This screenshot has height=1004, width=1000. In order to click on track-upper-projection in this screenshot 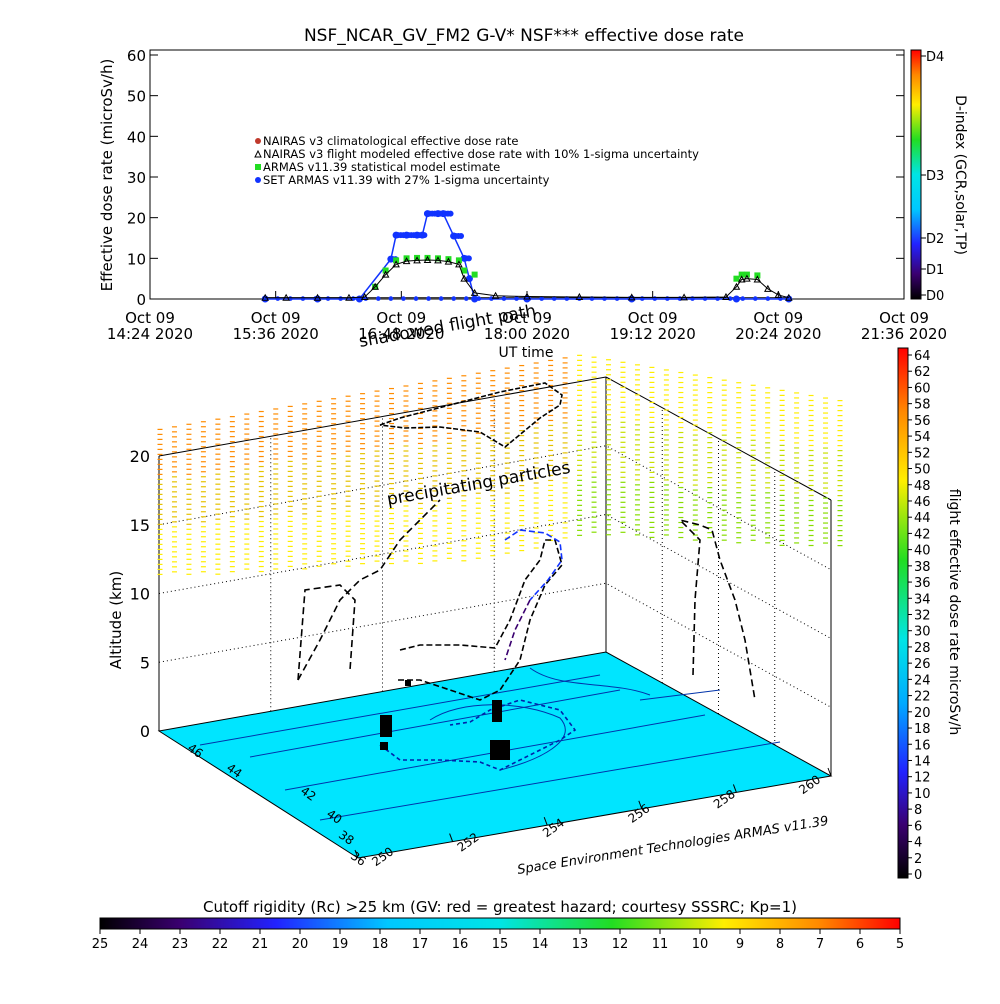, I will do `click(471, 415)`.